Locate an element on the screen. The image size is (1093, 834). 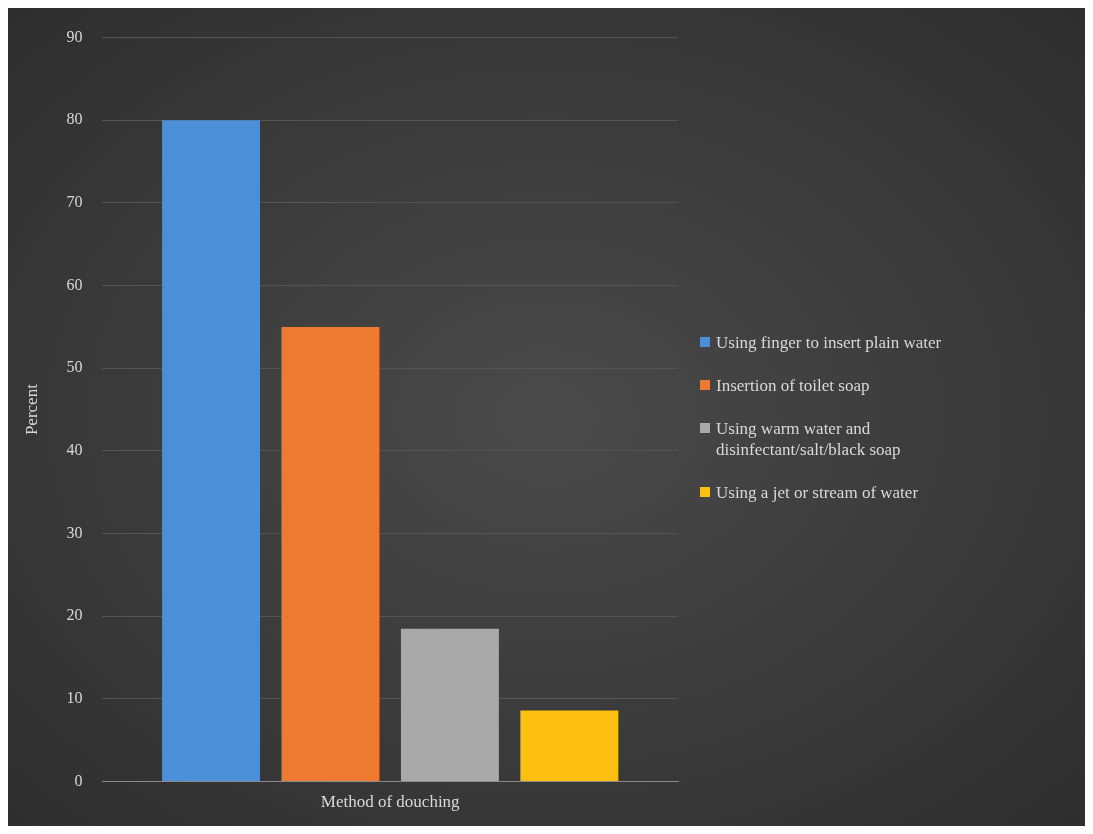
y-axis-title: Percent is located at coordinates (31, 409).